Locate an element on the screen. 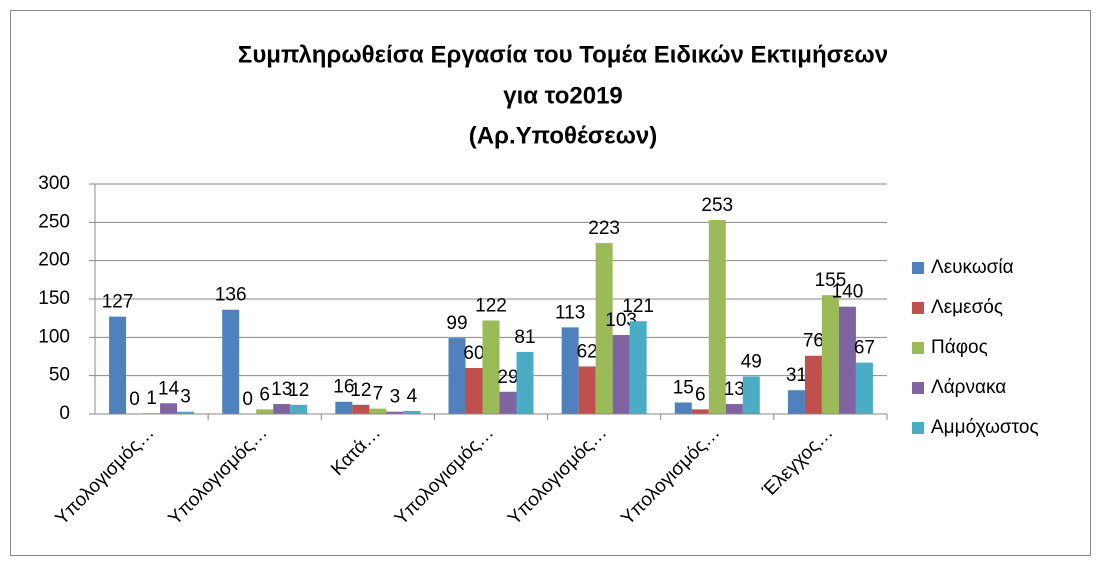 Image resolution: width=1102 pixels, height=566 pixels. value-label: 29 is located at coordinates (507, 377).